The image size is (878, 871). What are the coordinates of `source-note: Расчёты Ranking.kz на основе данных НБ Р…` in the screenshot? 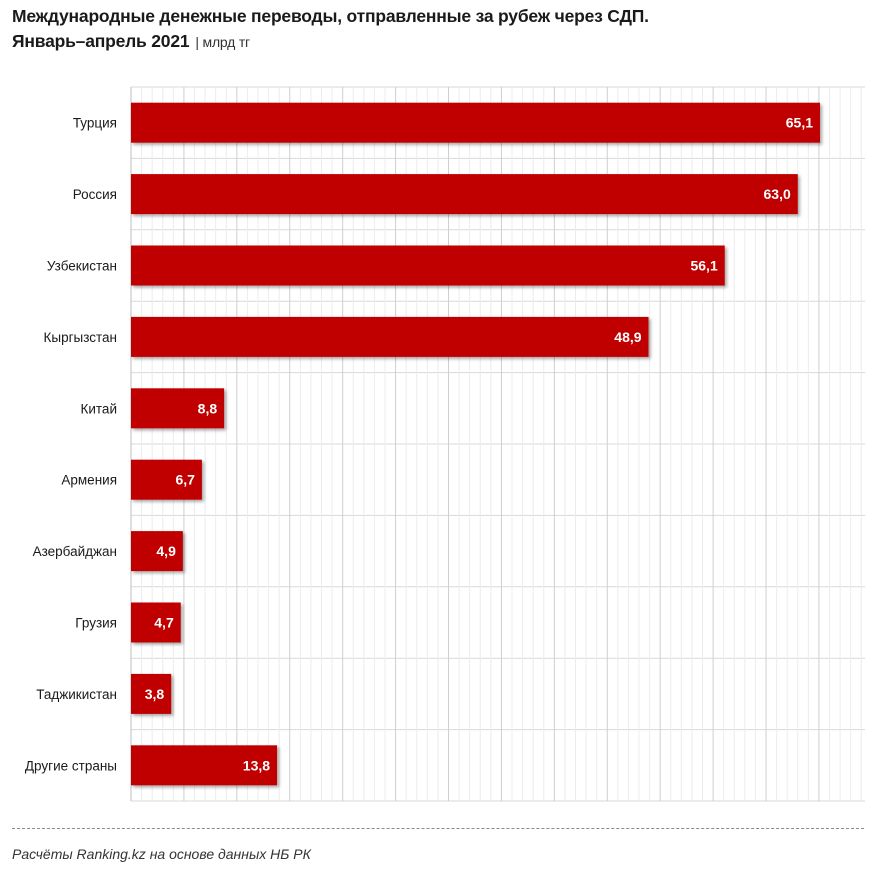 It's located at (161, 854).